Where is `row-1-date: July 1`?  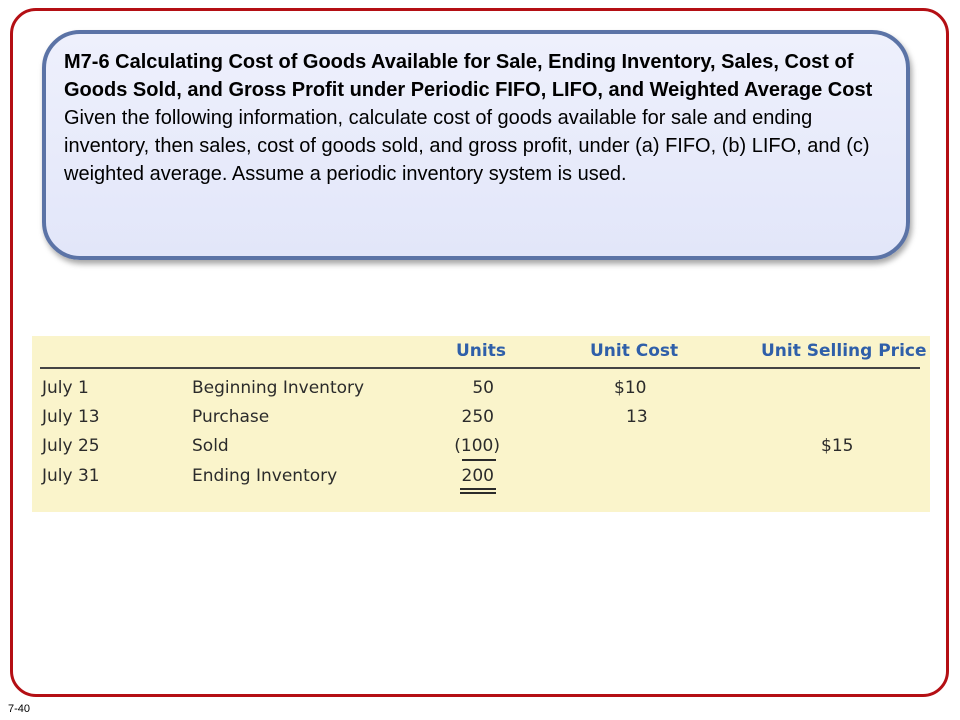 row-1-date: July 1 is located at coordinates (65, 388).